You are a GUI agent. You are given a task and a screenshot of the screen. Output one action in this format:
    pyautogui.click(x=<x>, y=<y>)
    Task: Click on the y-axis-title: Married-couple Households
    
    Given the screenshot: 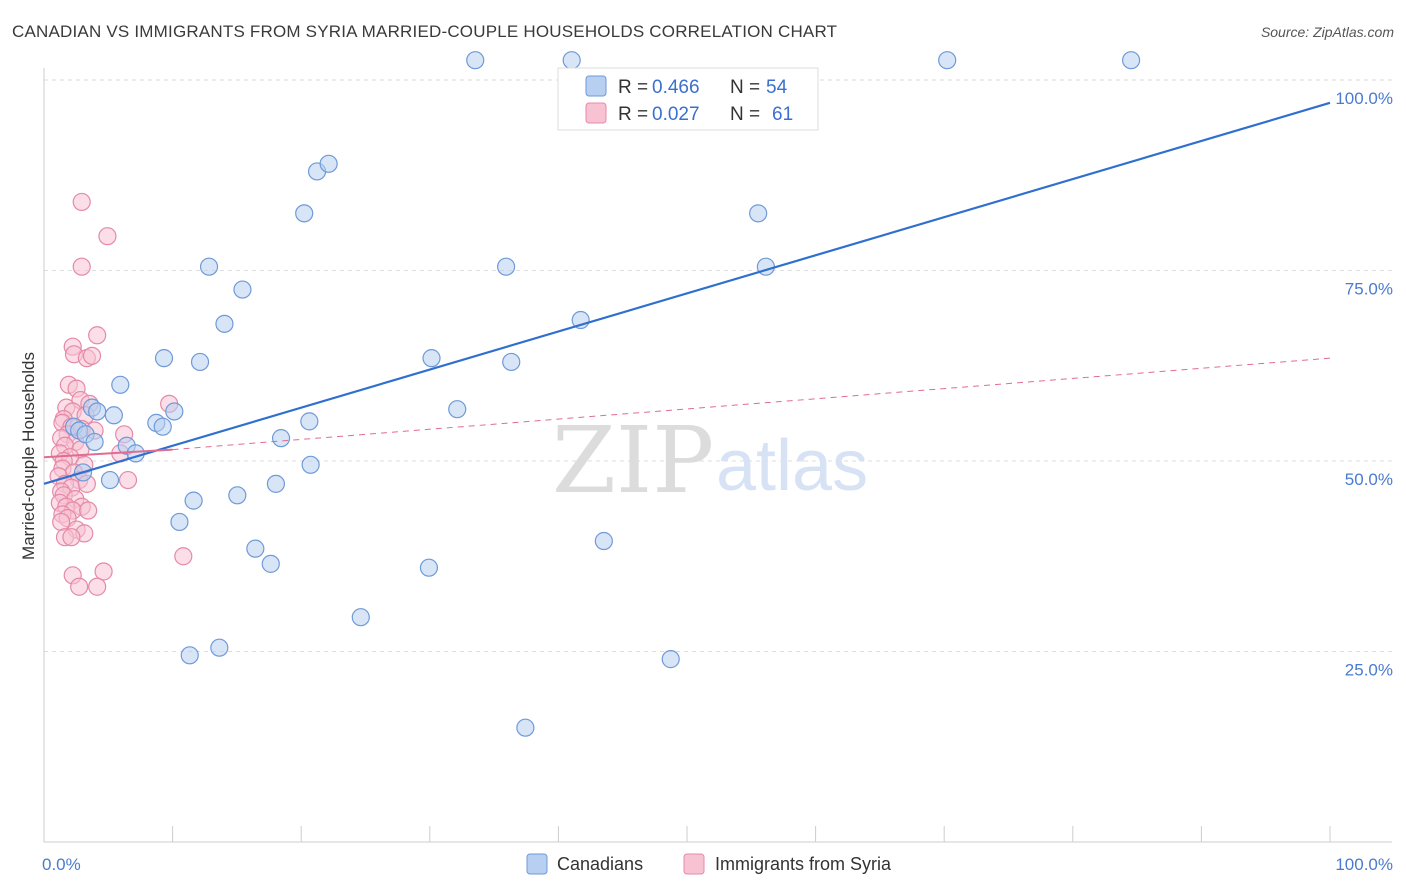 What is the action you would take?
    pyautogui.click(x=28, y=456)
    